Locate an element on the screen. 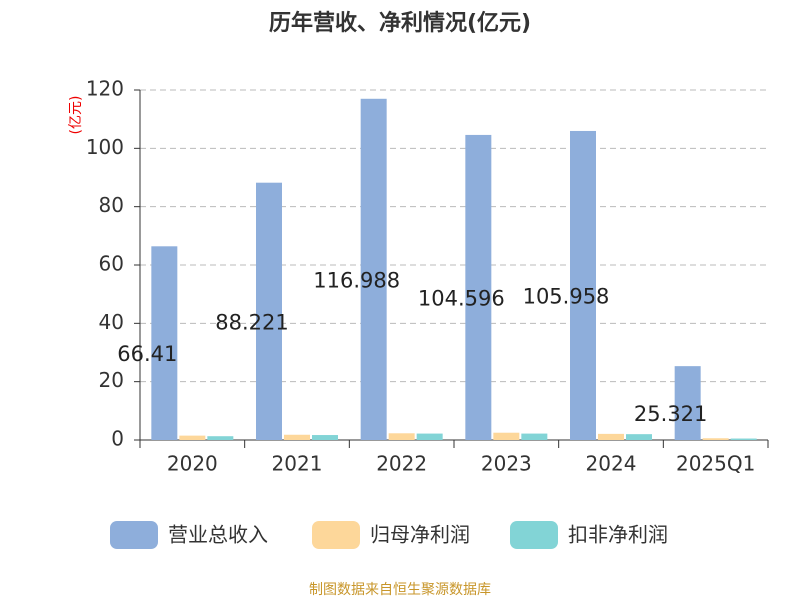 The image size is (800, 600). x-tick-label: 2020 is located at coordinates (192, 464).